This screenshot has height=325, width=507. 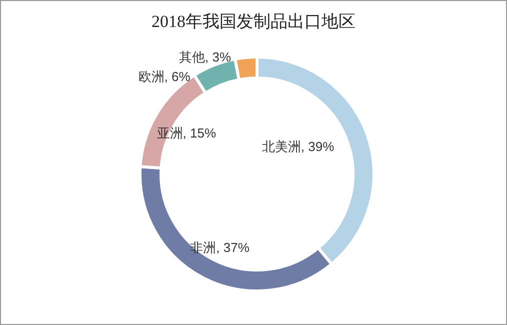 I want to click on slice-label: 亚洲, so click(x=169, y=132).